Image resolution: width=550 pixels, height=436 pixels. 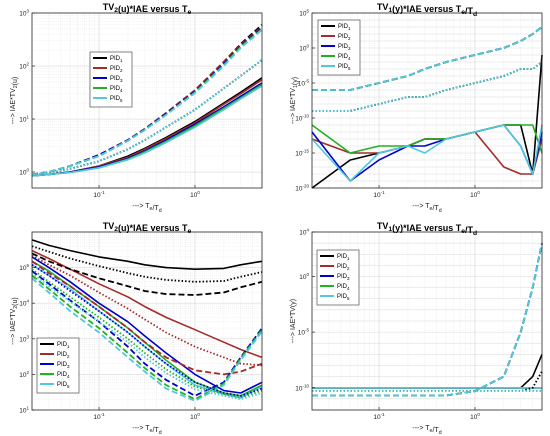 What do you see at coordinates (147, 304) in the screenshot?
I see `series-line-pid2-solid` at bounding box center [147, 304].